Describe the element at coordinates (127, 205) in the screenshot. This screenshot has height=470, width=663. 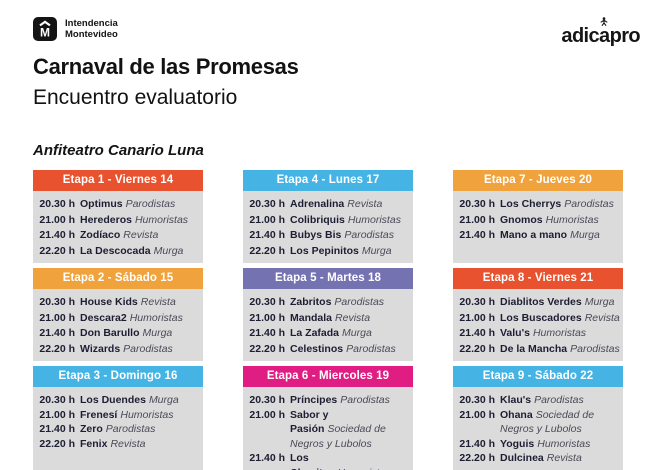
I see `item-text: Optimus Parodistas` at that location.